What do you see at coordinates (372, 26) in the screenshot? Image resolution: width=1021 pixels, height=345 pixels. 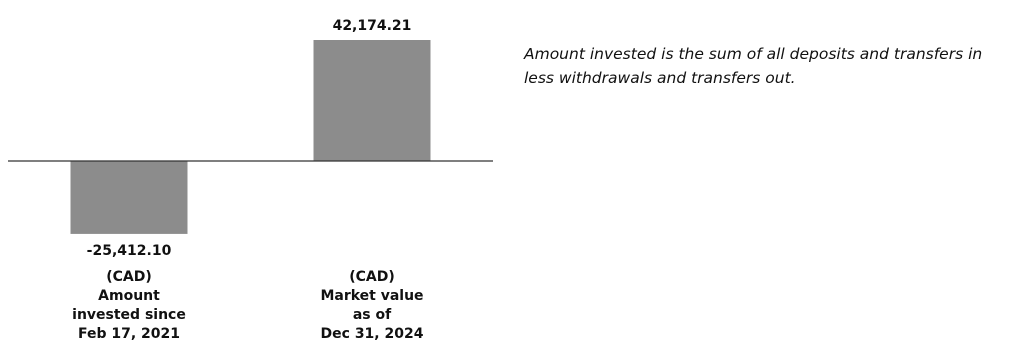 I see `value-label-2: 42,174.21` at bounding box center [372, 26].